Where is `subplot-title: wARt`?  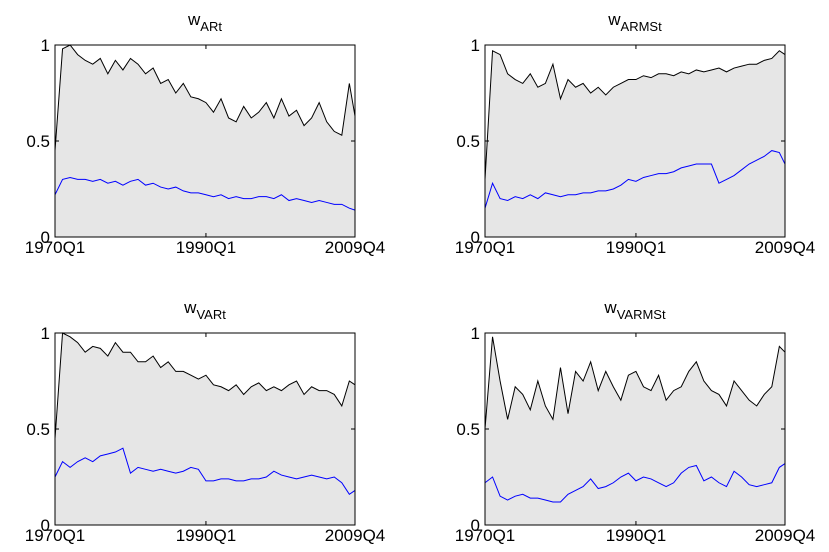 subplot-title: wARt is located at coordinates (204, 22).